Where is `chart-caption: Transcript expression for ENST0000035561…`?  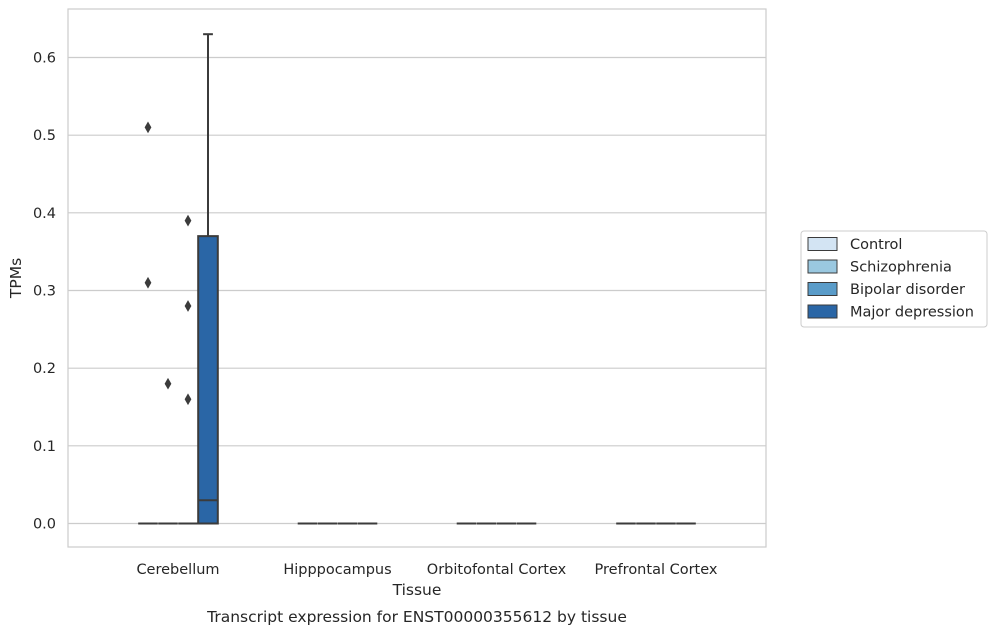 chart-caption: Transcript expression for ENST0000035561… is located at coordinates (416, 617).